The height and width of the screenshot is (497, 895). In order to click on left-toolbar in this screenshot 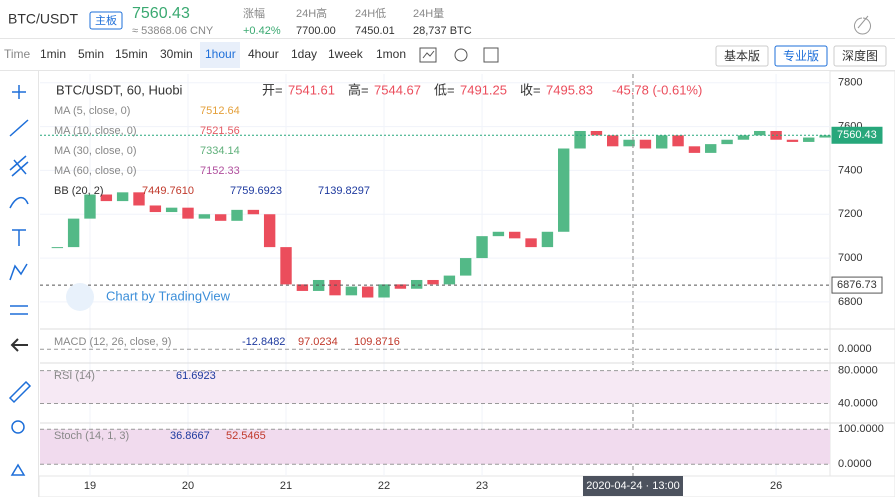, I will do `click(20, 280)`.